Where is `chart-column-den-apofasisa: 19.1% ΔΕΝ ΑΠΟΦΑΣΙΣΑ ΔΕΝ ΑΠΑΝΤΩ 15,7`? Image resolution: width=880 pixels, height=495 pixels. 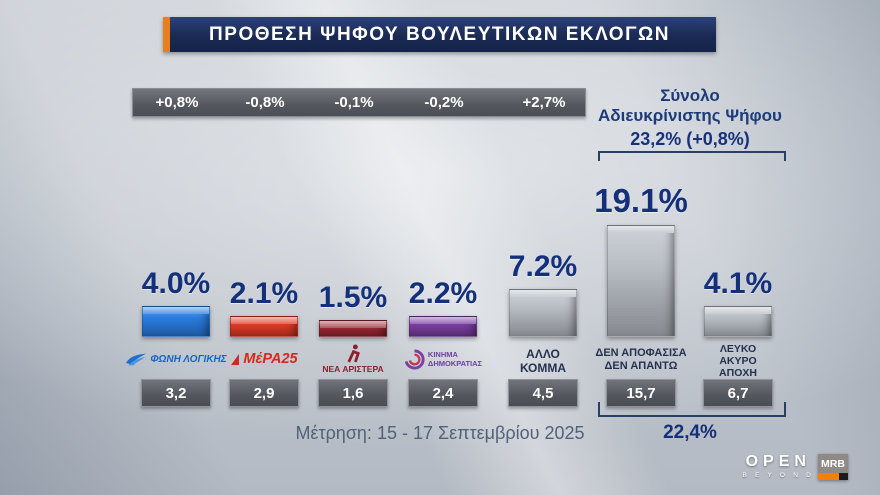
chart-column-den-apofasisa: 19.1% ΔΕΝ ΑΠΟΦΑΣΙΣΑ ΔΕΝ ΑΠΑΝΤΩ 15,7 is located at coordinates (641, 247).